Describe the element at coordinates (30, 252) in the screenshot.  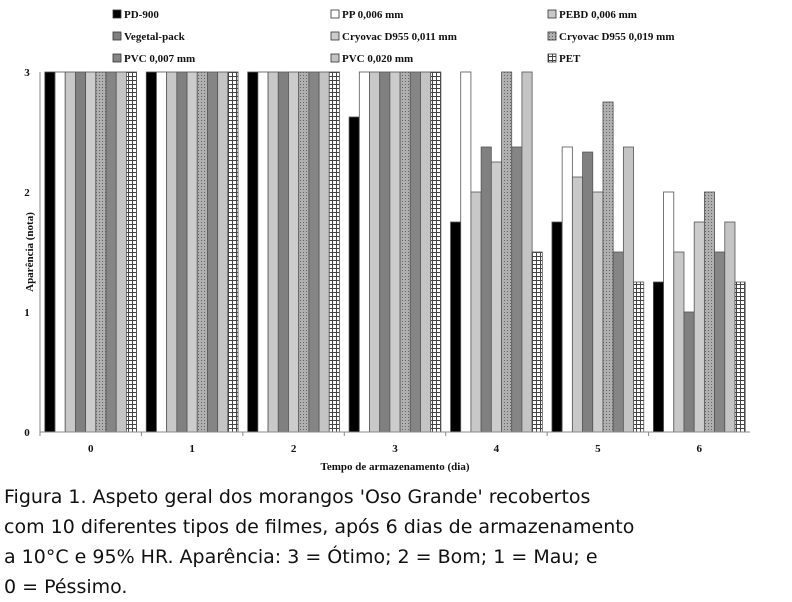
I see `y-axis-label: Aparência (nota)` at that location.